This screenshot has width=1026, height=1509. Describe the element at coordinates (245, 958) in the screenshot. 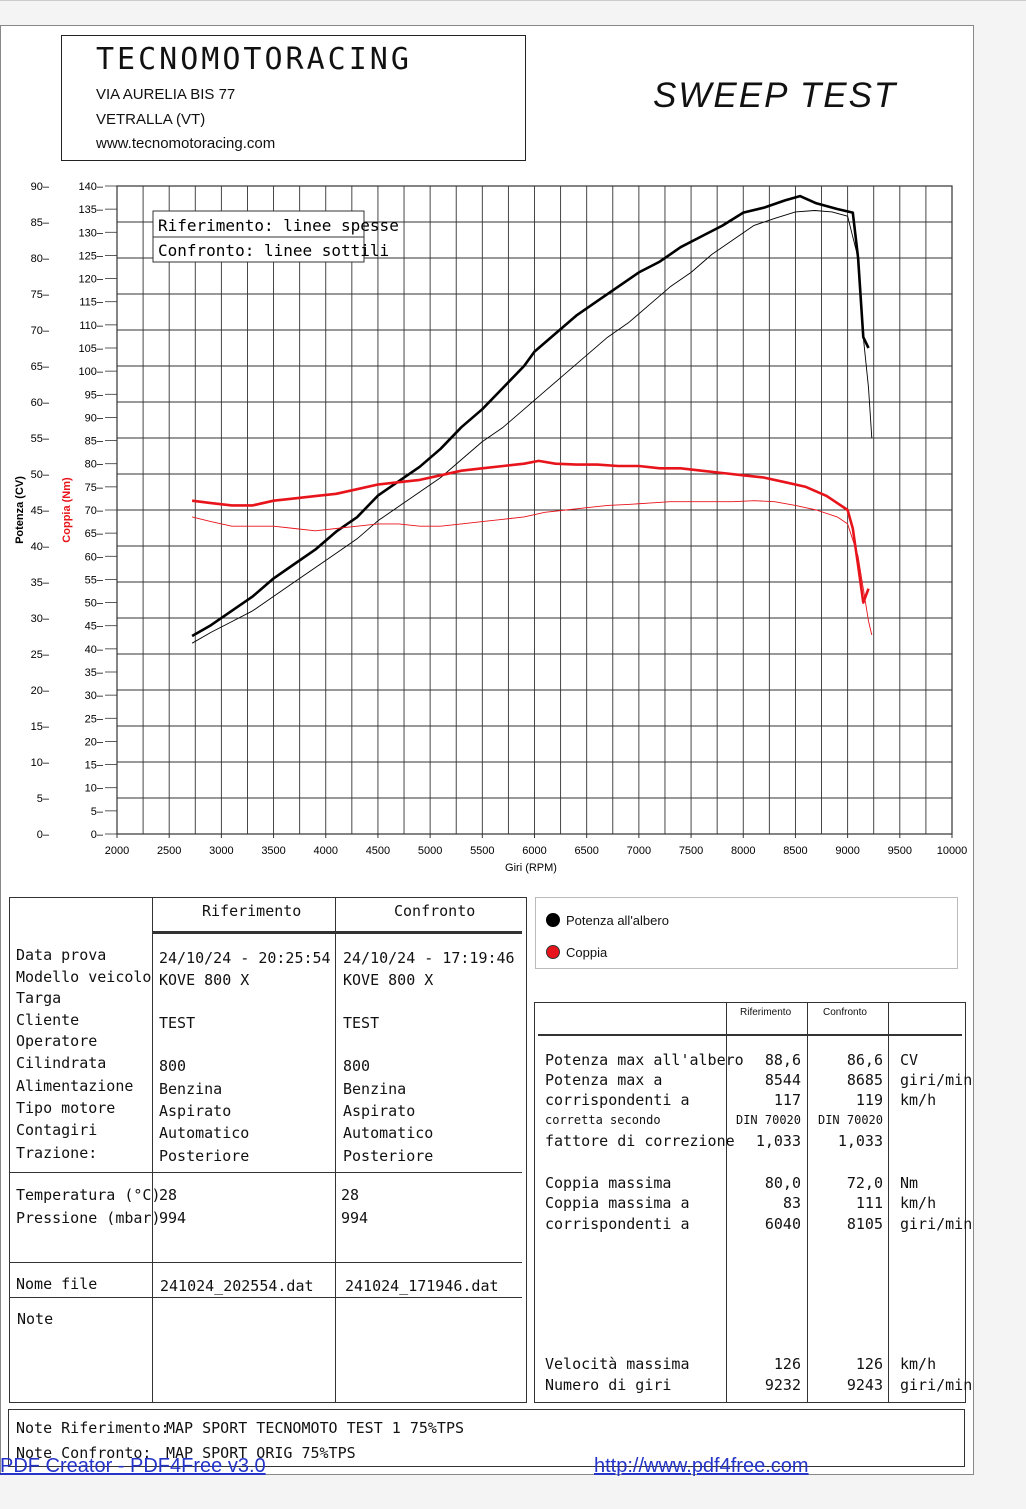

I see `info-ref-value: 24/10/24 - 20:25:54` at that location.